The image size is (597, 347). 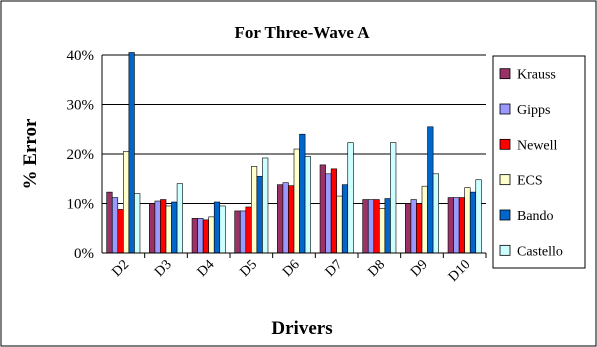 I want to click on bar-newell-d9, so click(x=419, y=228).